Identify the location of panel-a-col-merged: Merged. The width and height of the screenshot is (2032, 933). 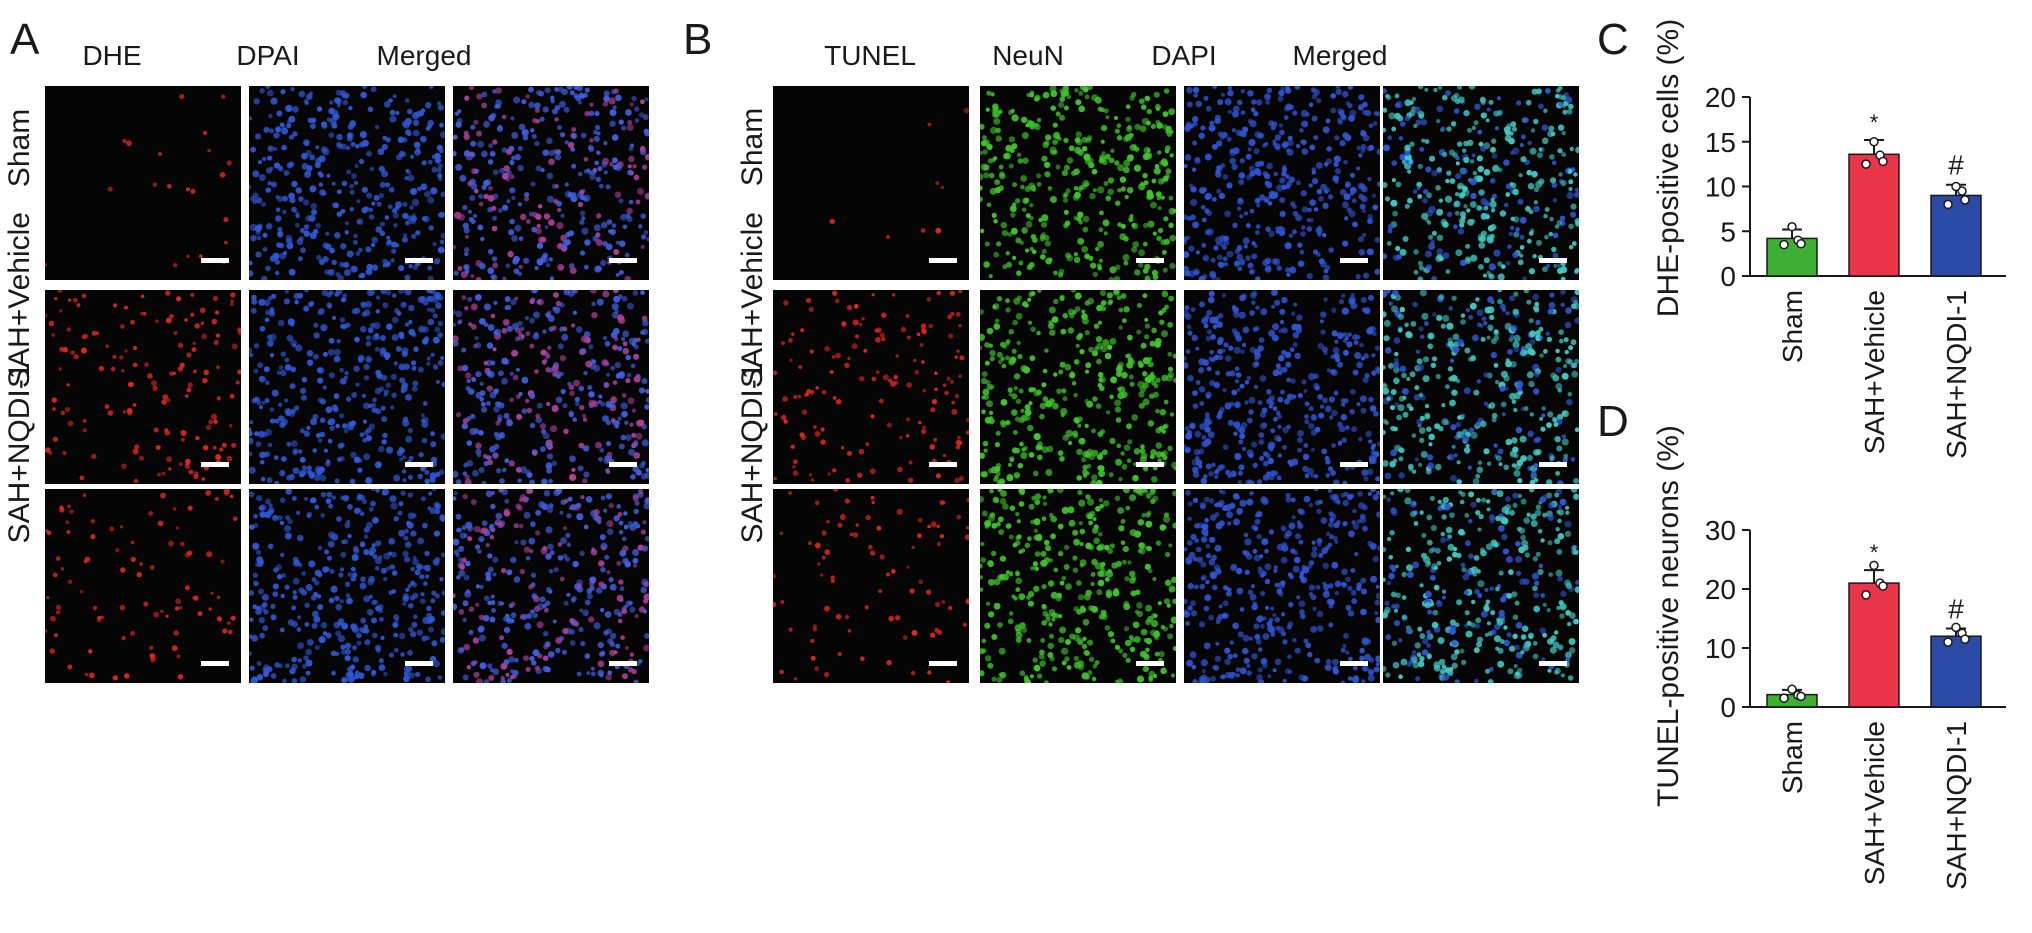
(424, 55).